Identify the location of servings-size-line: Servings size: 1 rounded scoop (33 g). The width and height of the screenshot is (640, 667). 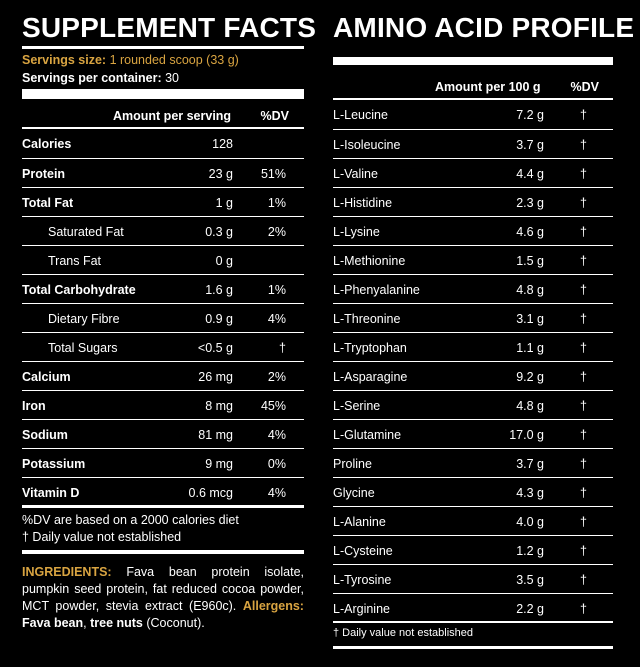
(130, 60).